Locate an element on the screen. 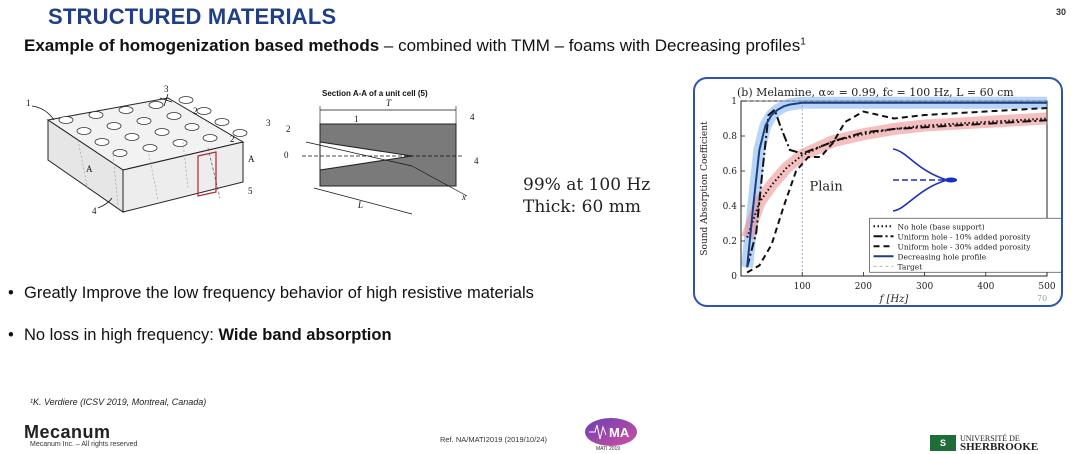 The width and height of the screenshot is (1080, 454). fig-mid-label-1: 1 is located at coordinates (356, 119).